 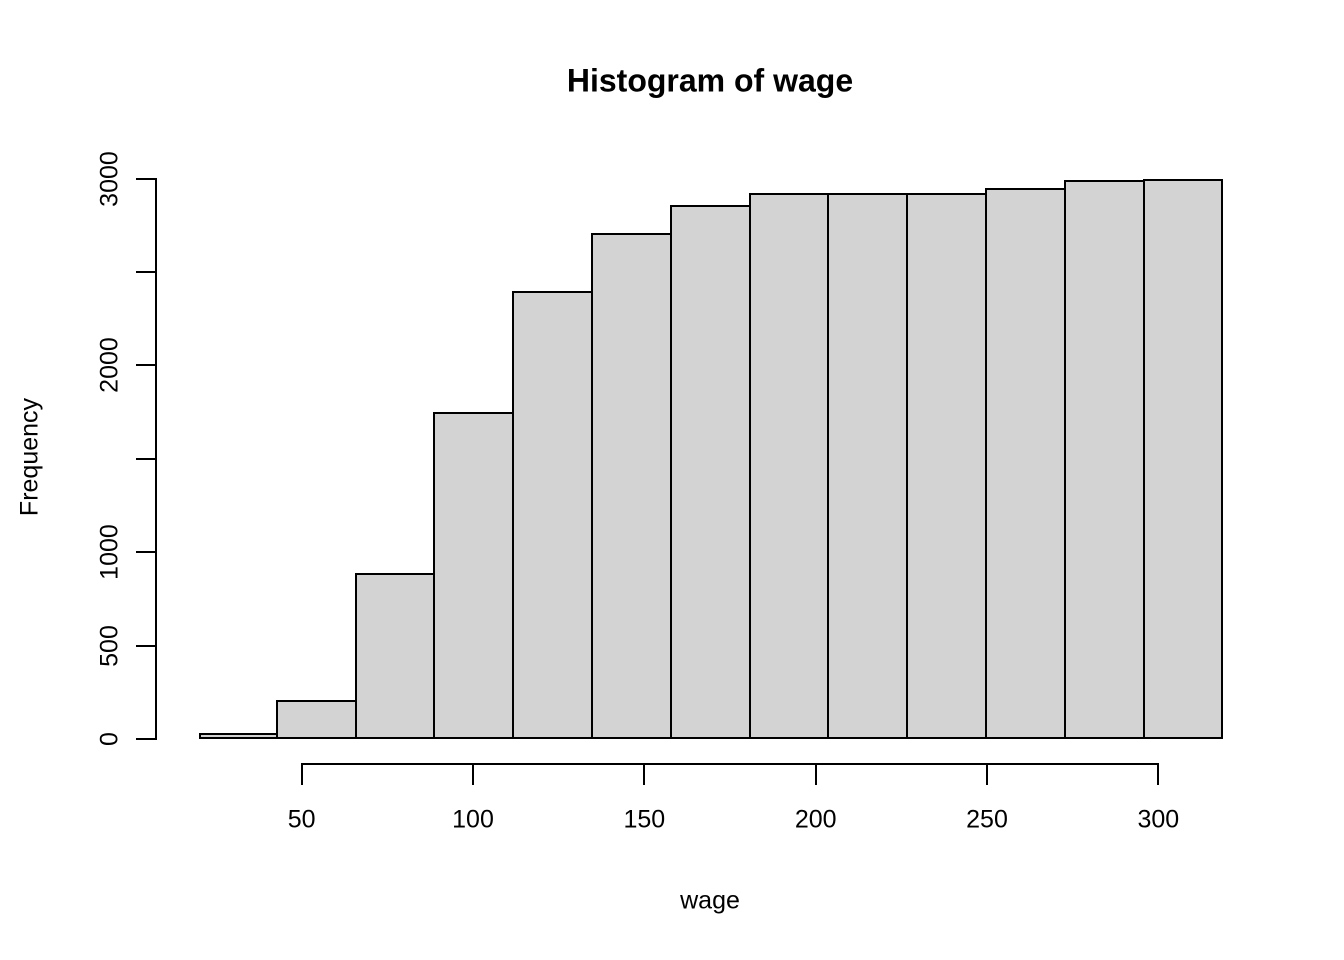 I want to click on x-tick-label: 300, so click(x=1158, y=819).